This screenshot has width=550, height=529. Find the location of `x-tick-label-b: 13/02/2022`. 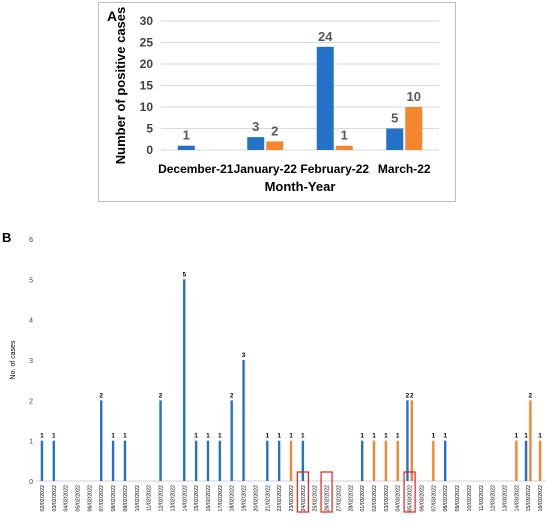

x-tick-label-b: 13/02/2022 is located at coordinates (173, 498).